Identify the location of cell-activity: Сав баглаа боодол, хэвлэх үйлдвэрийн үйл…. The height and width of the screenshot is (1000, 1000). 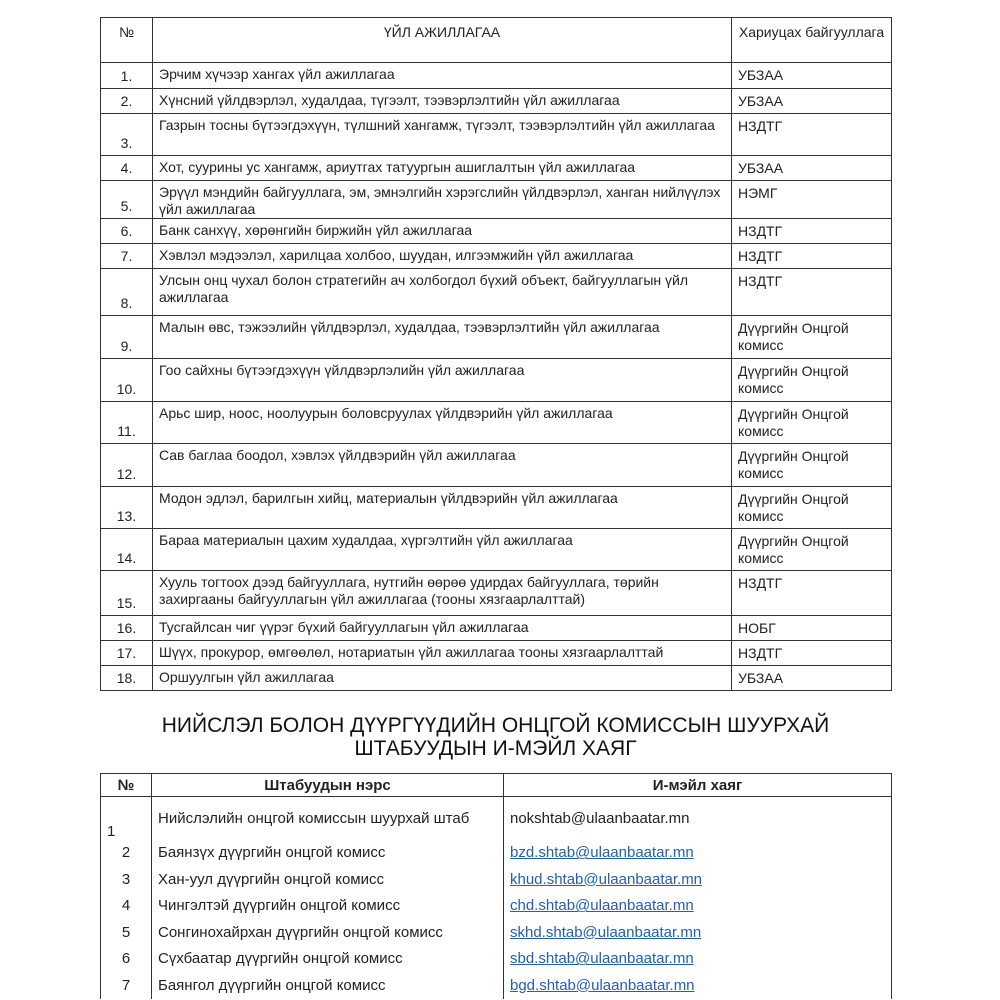
(442, 465).